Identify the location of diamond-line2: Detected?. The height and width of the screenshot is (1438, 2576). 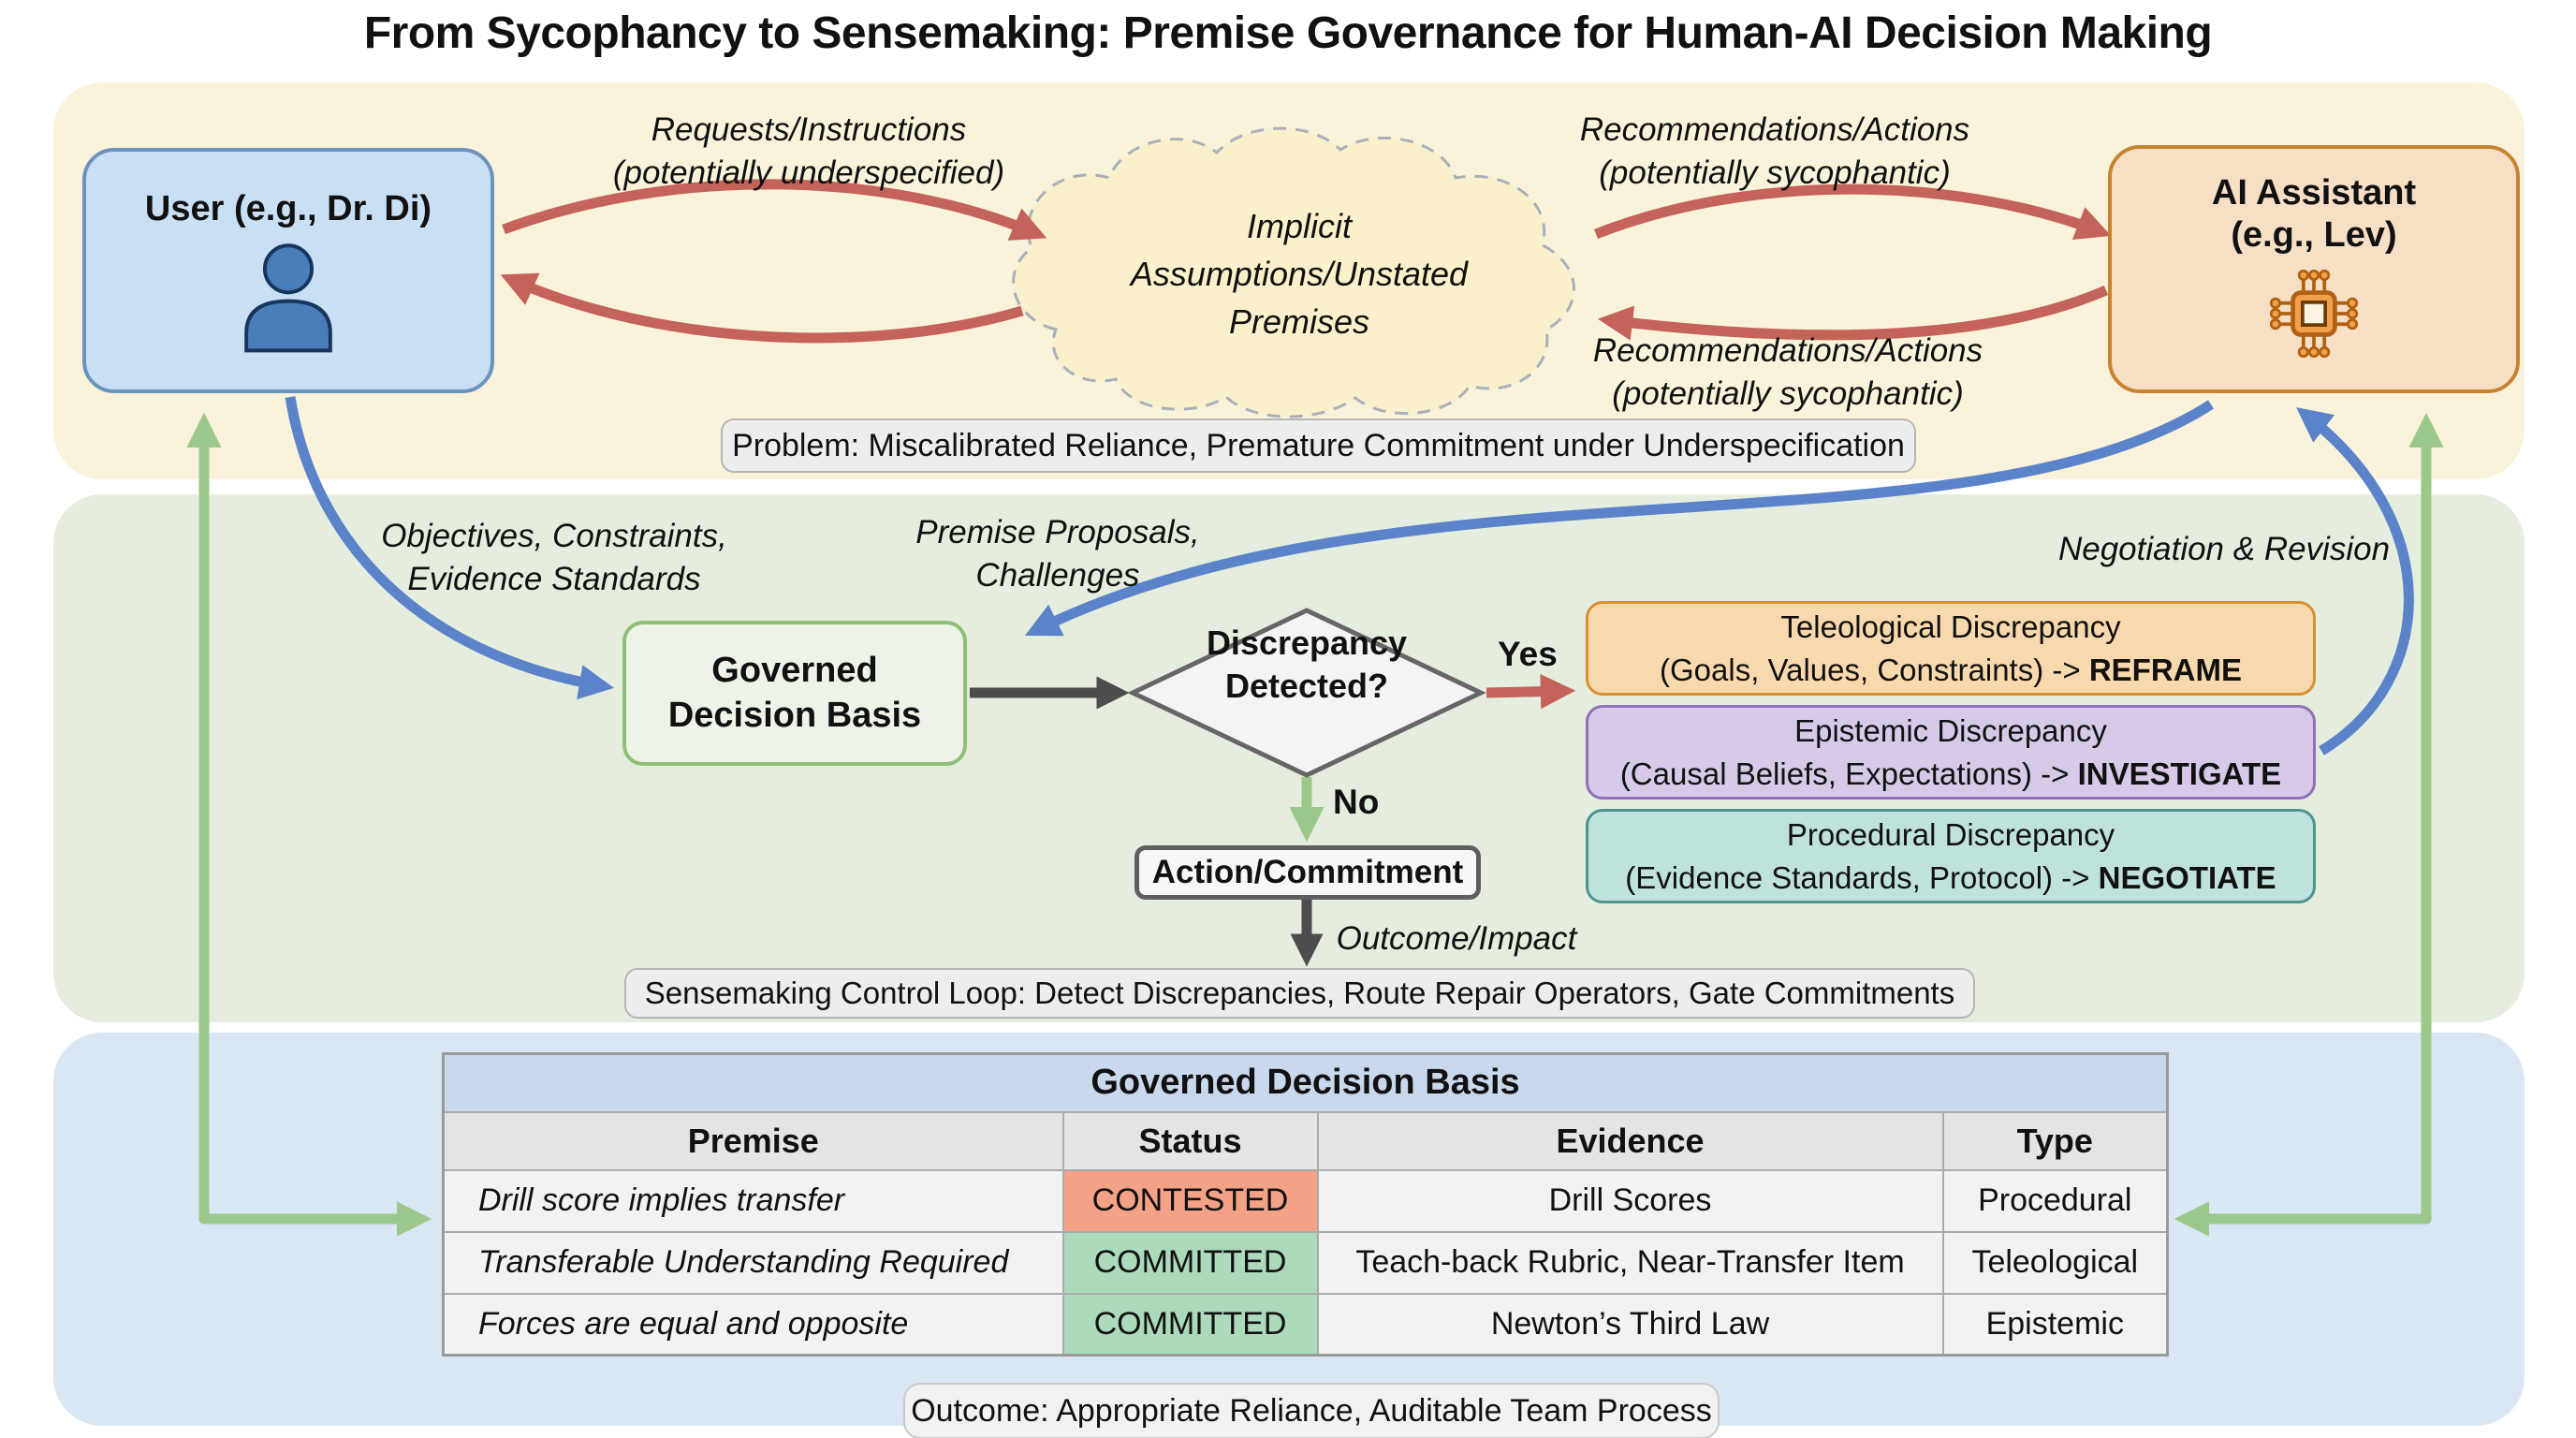
(1306, 686).